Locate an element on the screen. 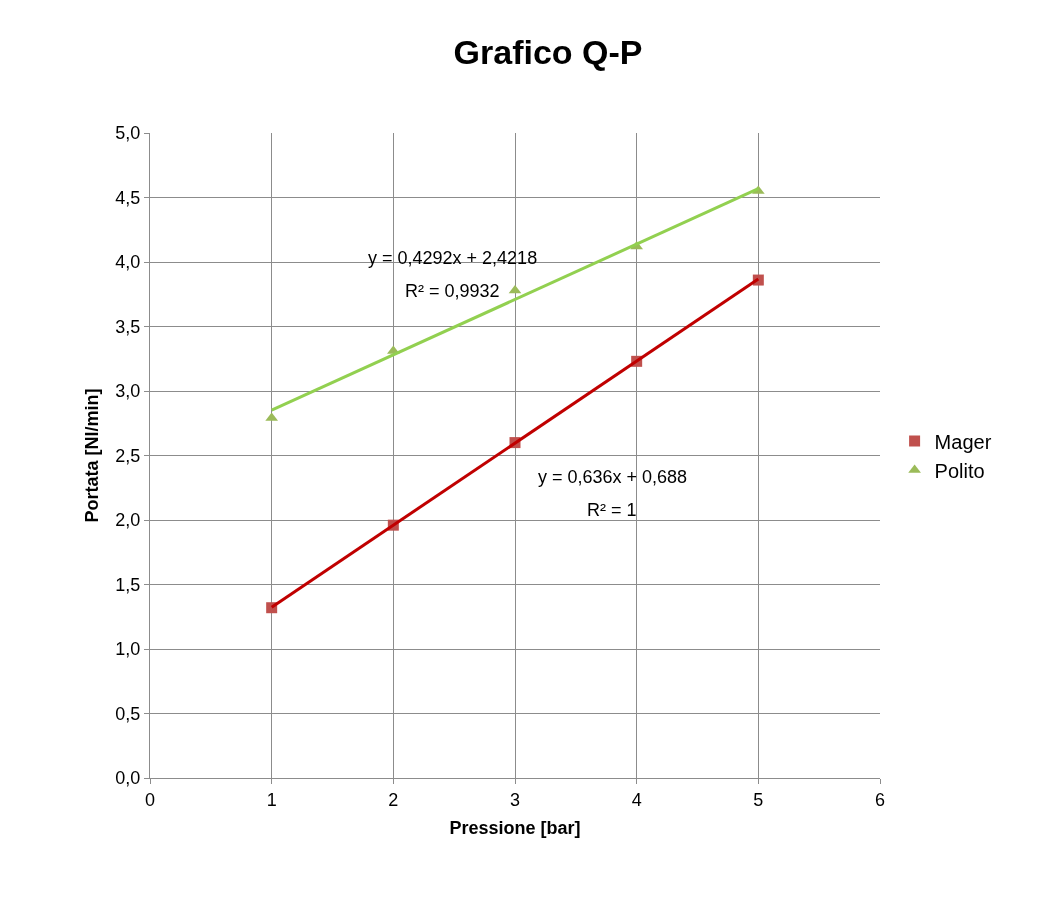 The height and width of the screenshot is (904, 1054). y-tick-label: 5,0 is located at coordinates (128, 133).